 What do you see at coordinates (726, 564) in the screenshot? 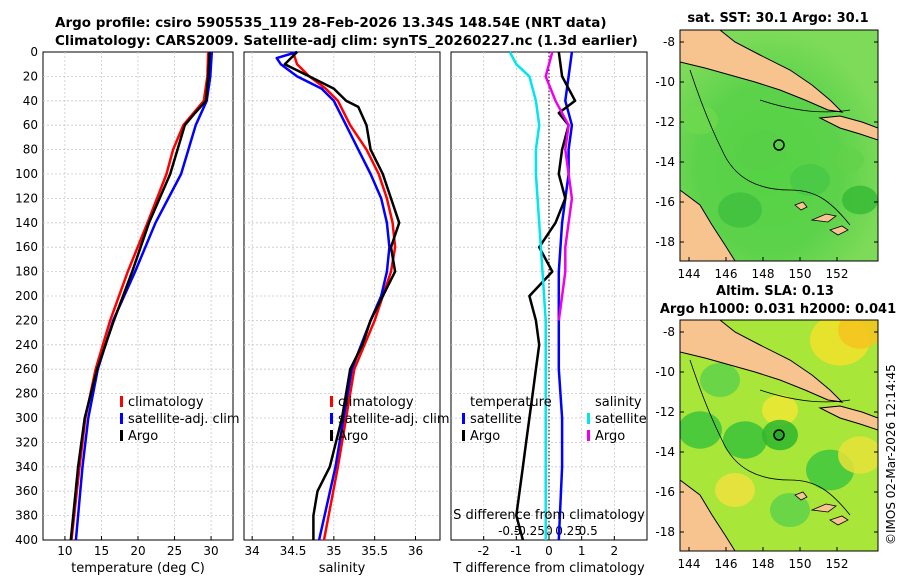
I see `lon-tick-label: 146` at bounding box center [726, 564].